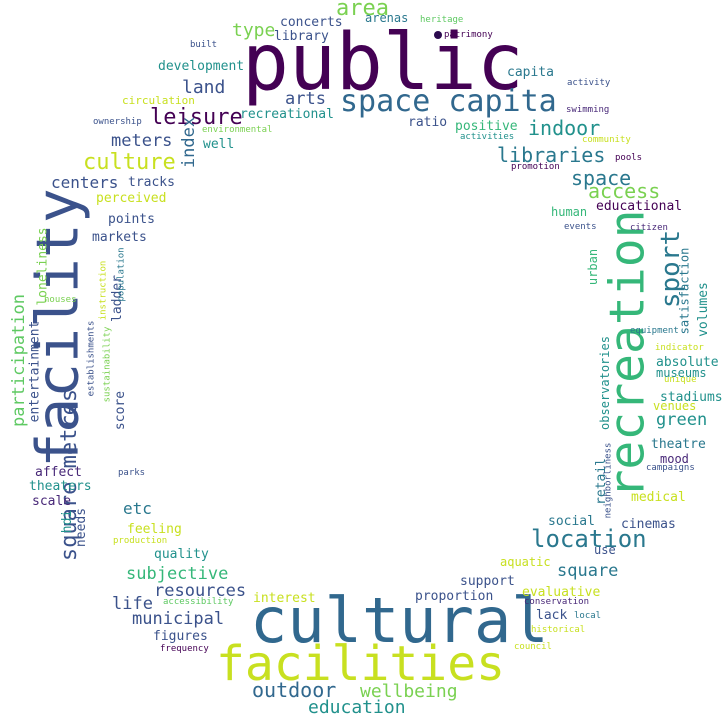 Image resolution: width=722 pixels, height=722 pixels. I want to click on word-culture: culture, so click(129, 162).